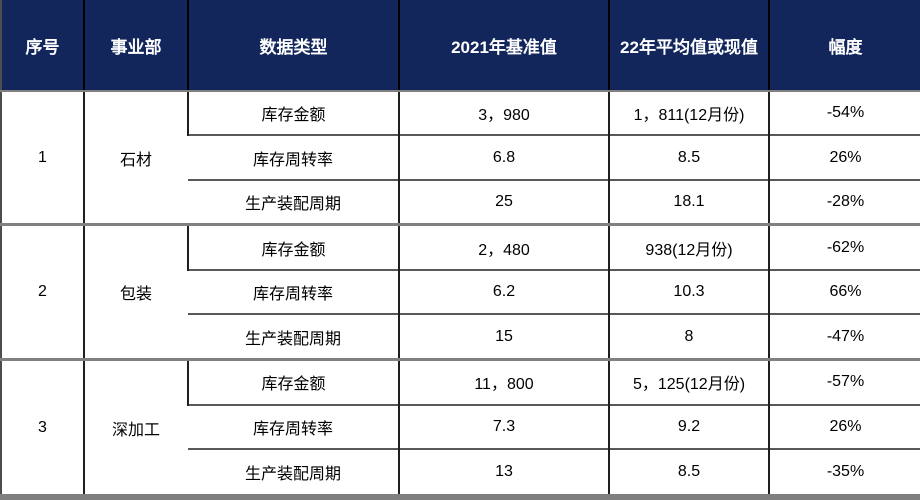 The width and height of the screenshot is (920, 500). Describe the element at coordinates (688, 247) in the screenshot. I see `cell-current: 938(12月份)` at that location.